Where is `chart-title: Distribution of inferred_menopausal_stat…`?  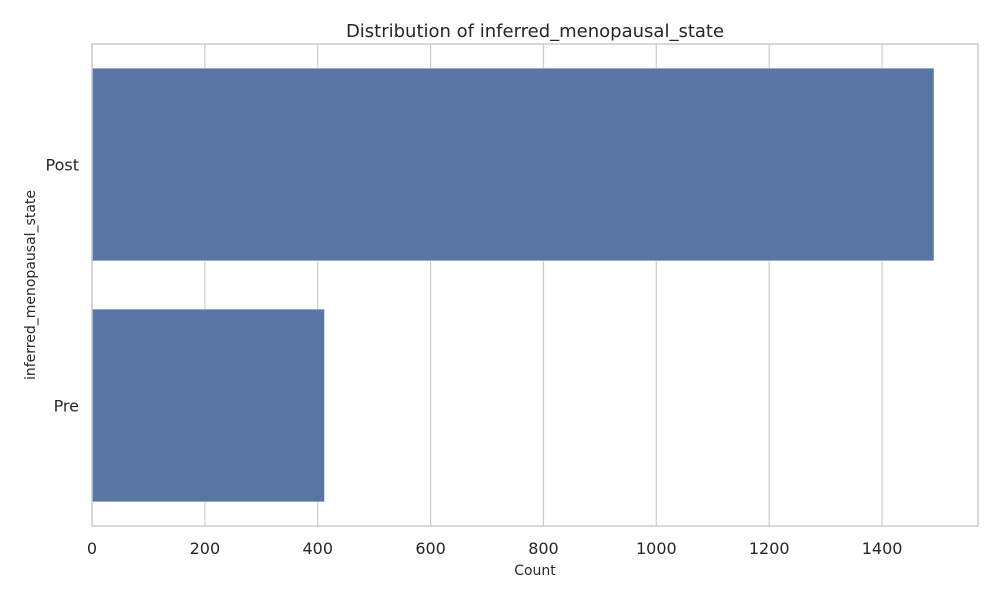
chart-title: Distribution of inferred_menopausal_stat… is located at coordinates (535, 31).